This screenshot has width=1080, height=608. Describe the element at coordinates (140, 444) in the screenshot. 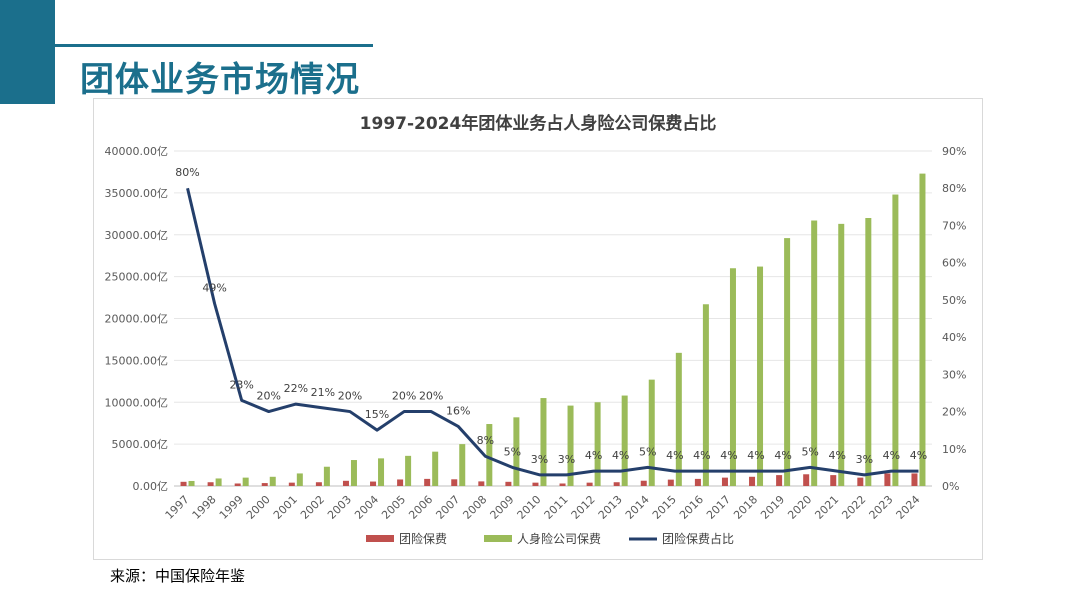

I see `left-axis-tick-label: 5000.00亿` at that location.